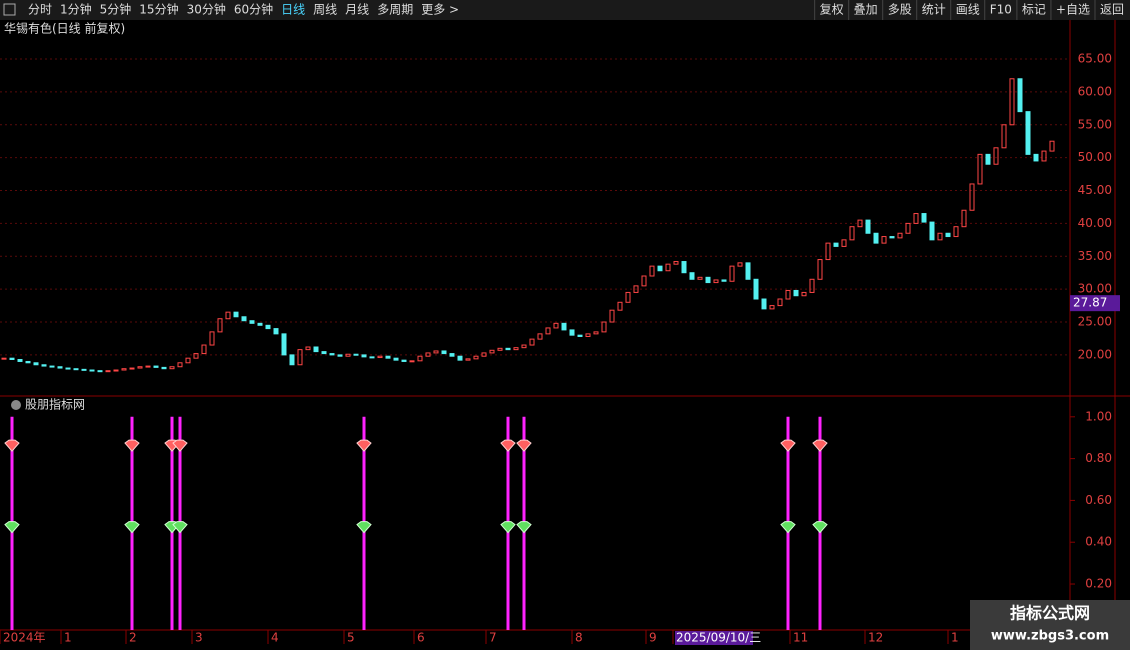 This screenshot has height=650, width=1130. Describe the element at coordinates (158, 9) in the screenshot. I see `period-tab: 15分钟` at that location.